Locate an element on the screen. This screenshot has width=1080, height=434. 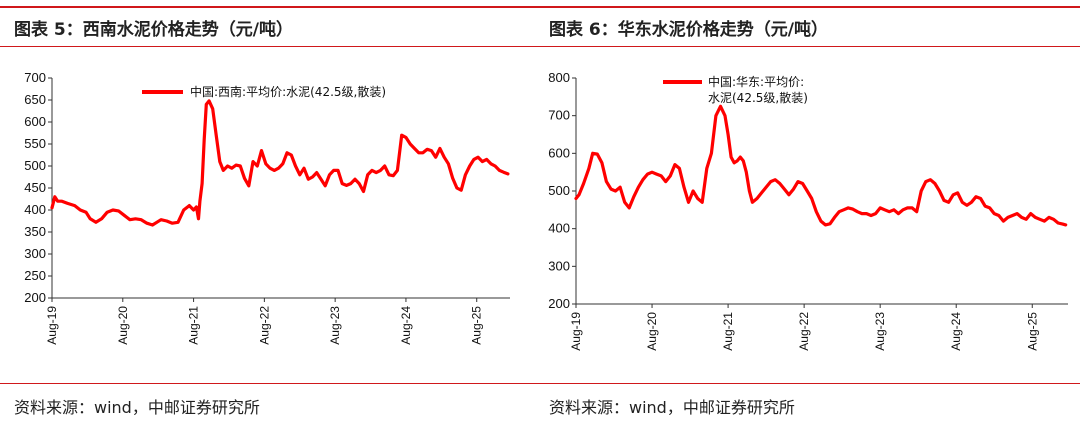
y-tick-label: 800 is located at coordinates (559, 77).